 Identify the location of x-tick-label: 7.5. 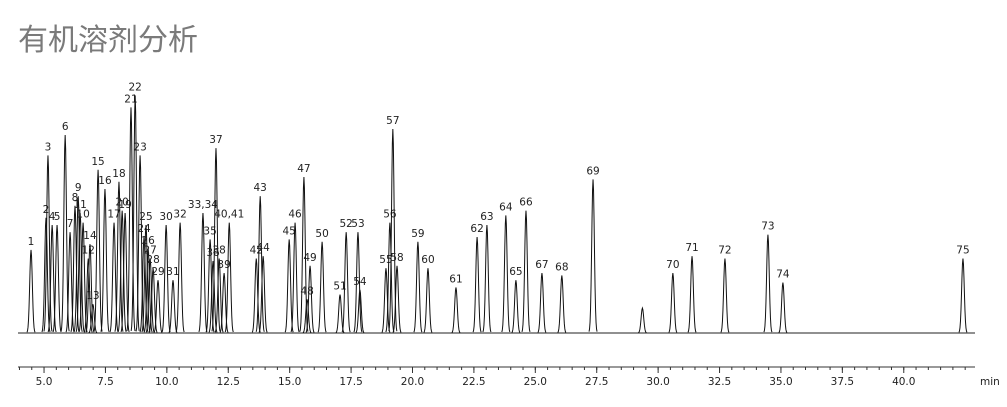
(105, 382).